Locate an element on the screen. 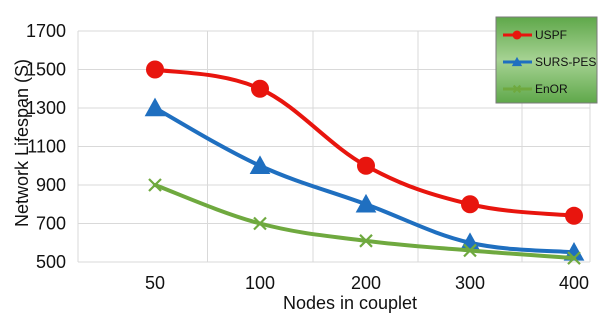 Image resolution: width=614 pixels, height=322 pixels. legend-item: SURS-PES is located at coordinates (549, 62).